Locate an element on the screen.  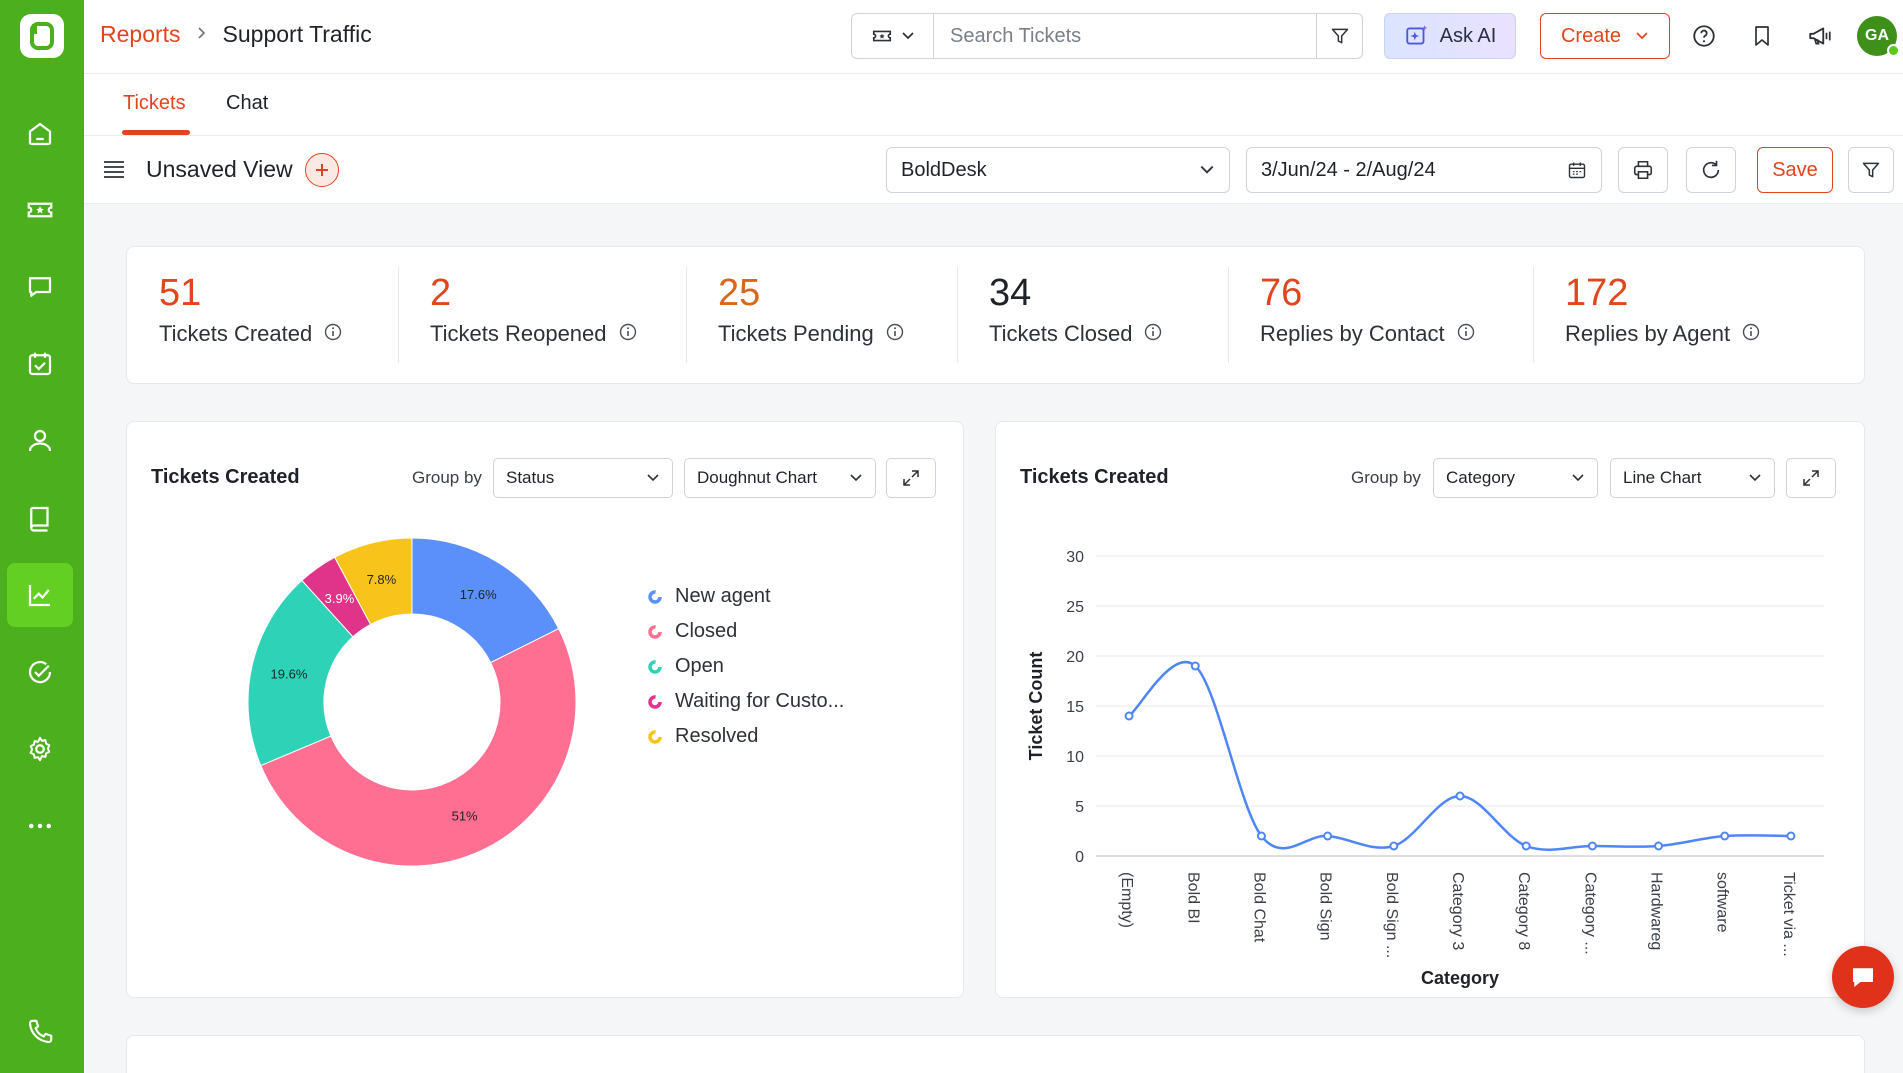
chart-type-select: Line Chart is located at coordinates (1692, 478).